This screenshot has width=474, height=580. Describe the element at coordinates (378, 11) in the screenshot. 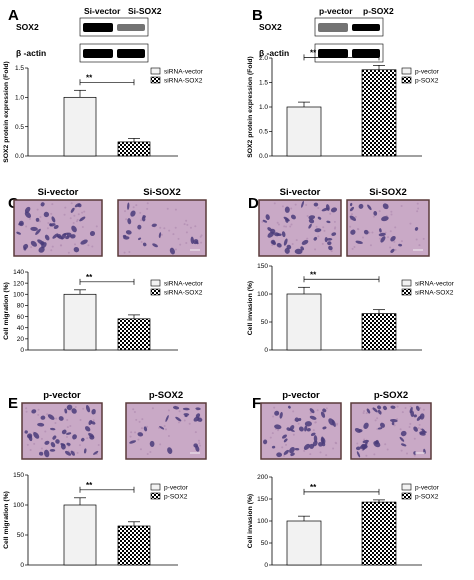

I see `lane-label: p-SOX2` at that location.